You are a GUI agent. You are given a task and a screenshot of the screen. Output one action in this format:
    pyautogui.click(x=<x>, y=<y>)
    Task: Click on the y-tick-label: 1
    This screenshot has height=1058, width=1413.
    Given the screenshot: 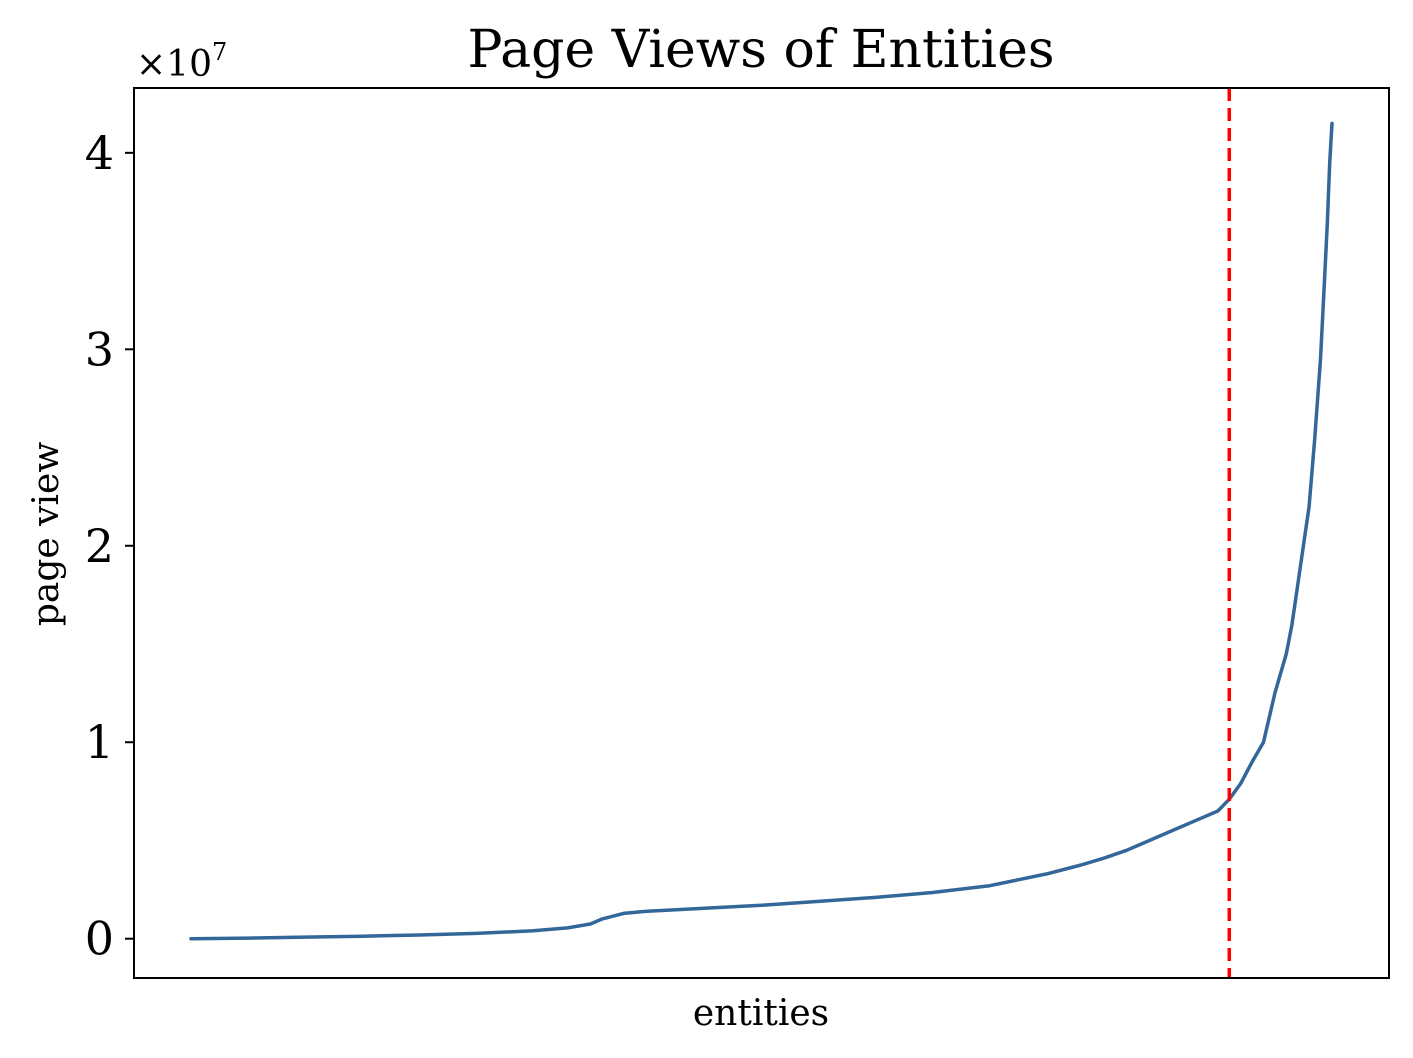 What is the action you would take?
    pyautogui.click(x=99, y=742)
    